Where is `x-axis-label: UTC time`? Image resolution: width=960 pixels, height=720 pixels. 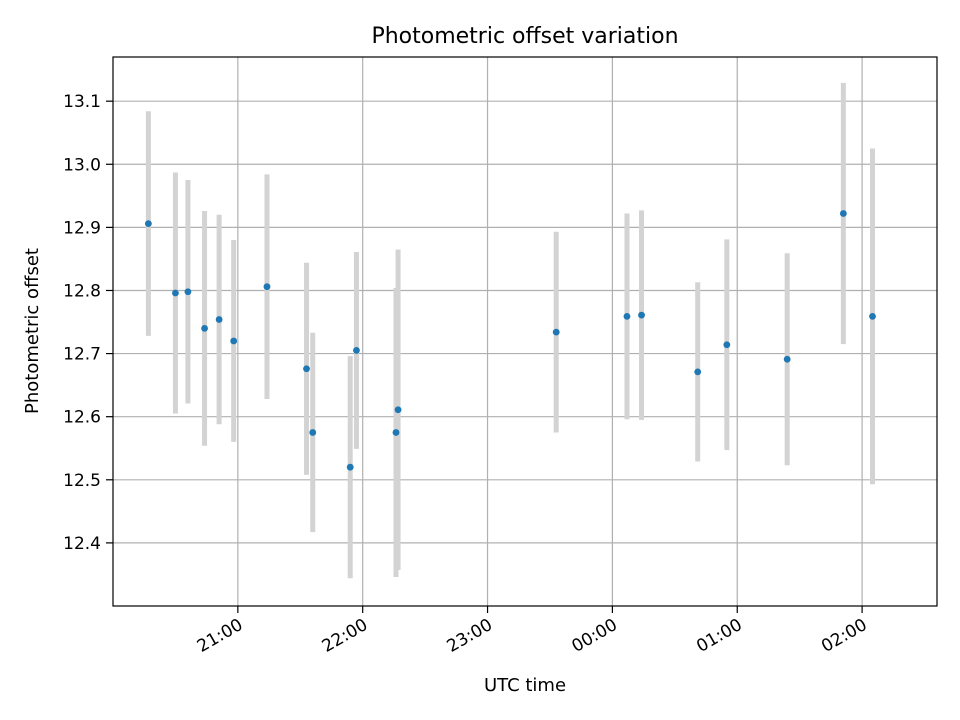 x-axis-label: UTC time is located at coordinates (525, 685).